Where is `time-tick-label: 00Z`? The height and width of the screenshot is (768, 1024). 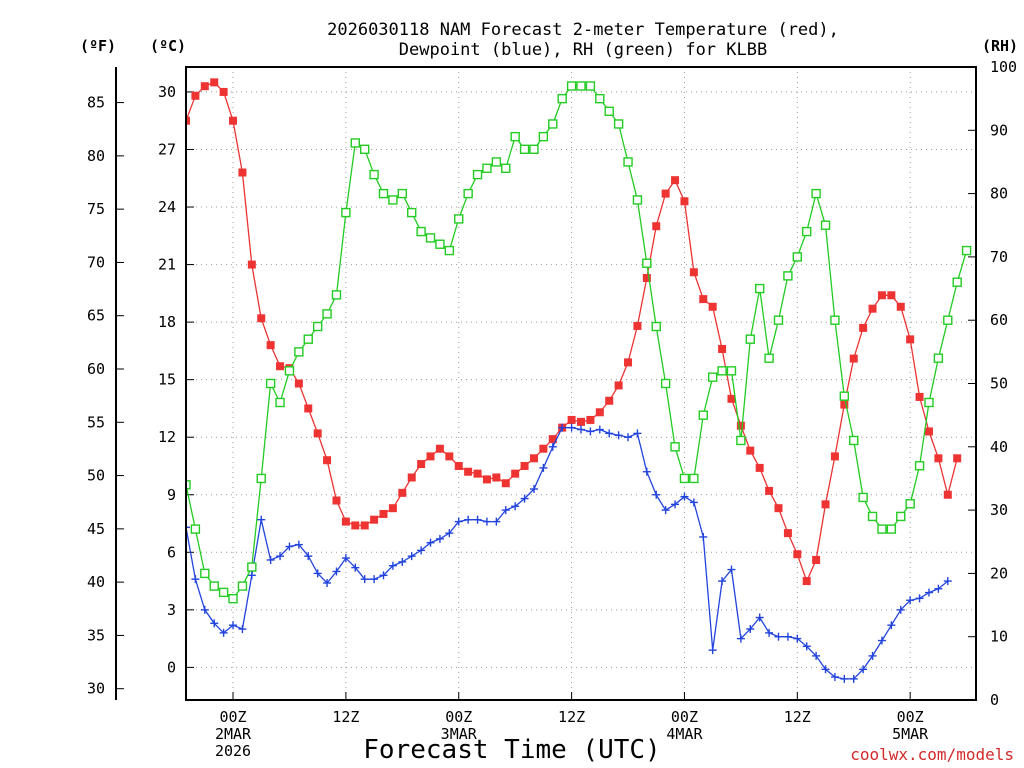
time-tick-label: 00Z is located at coordinates (458, 717).